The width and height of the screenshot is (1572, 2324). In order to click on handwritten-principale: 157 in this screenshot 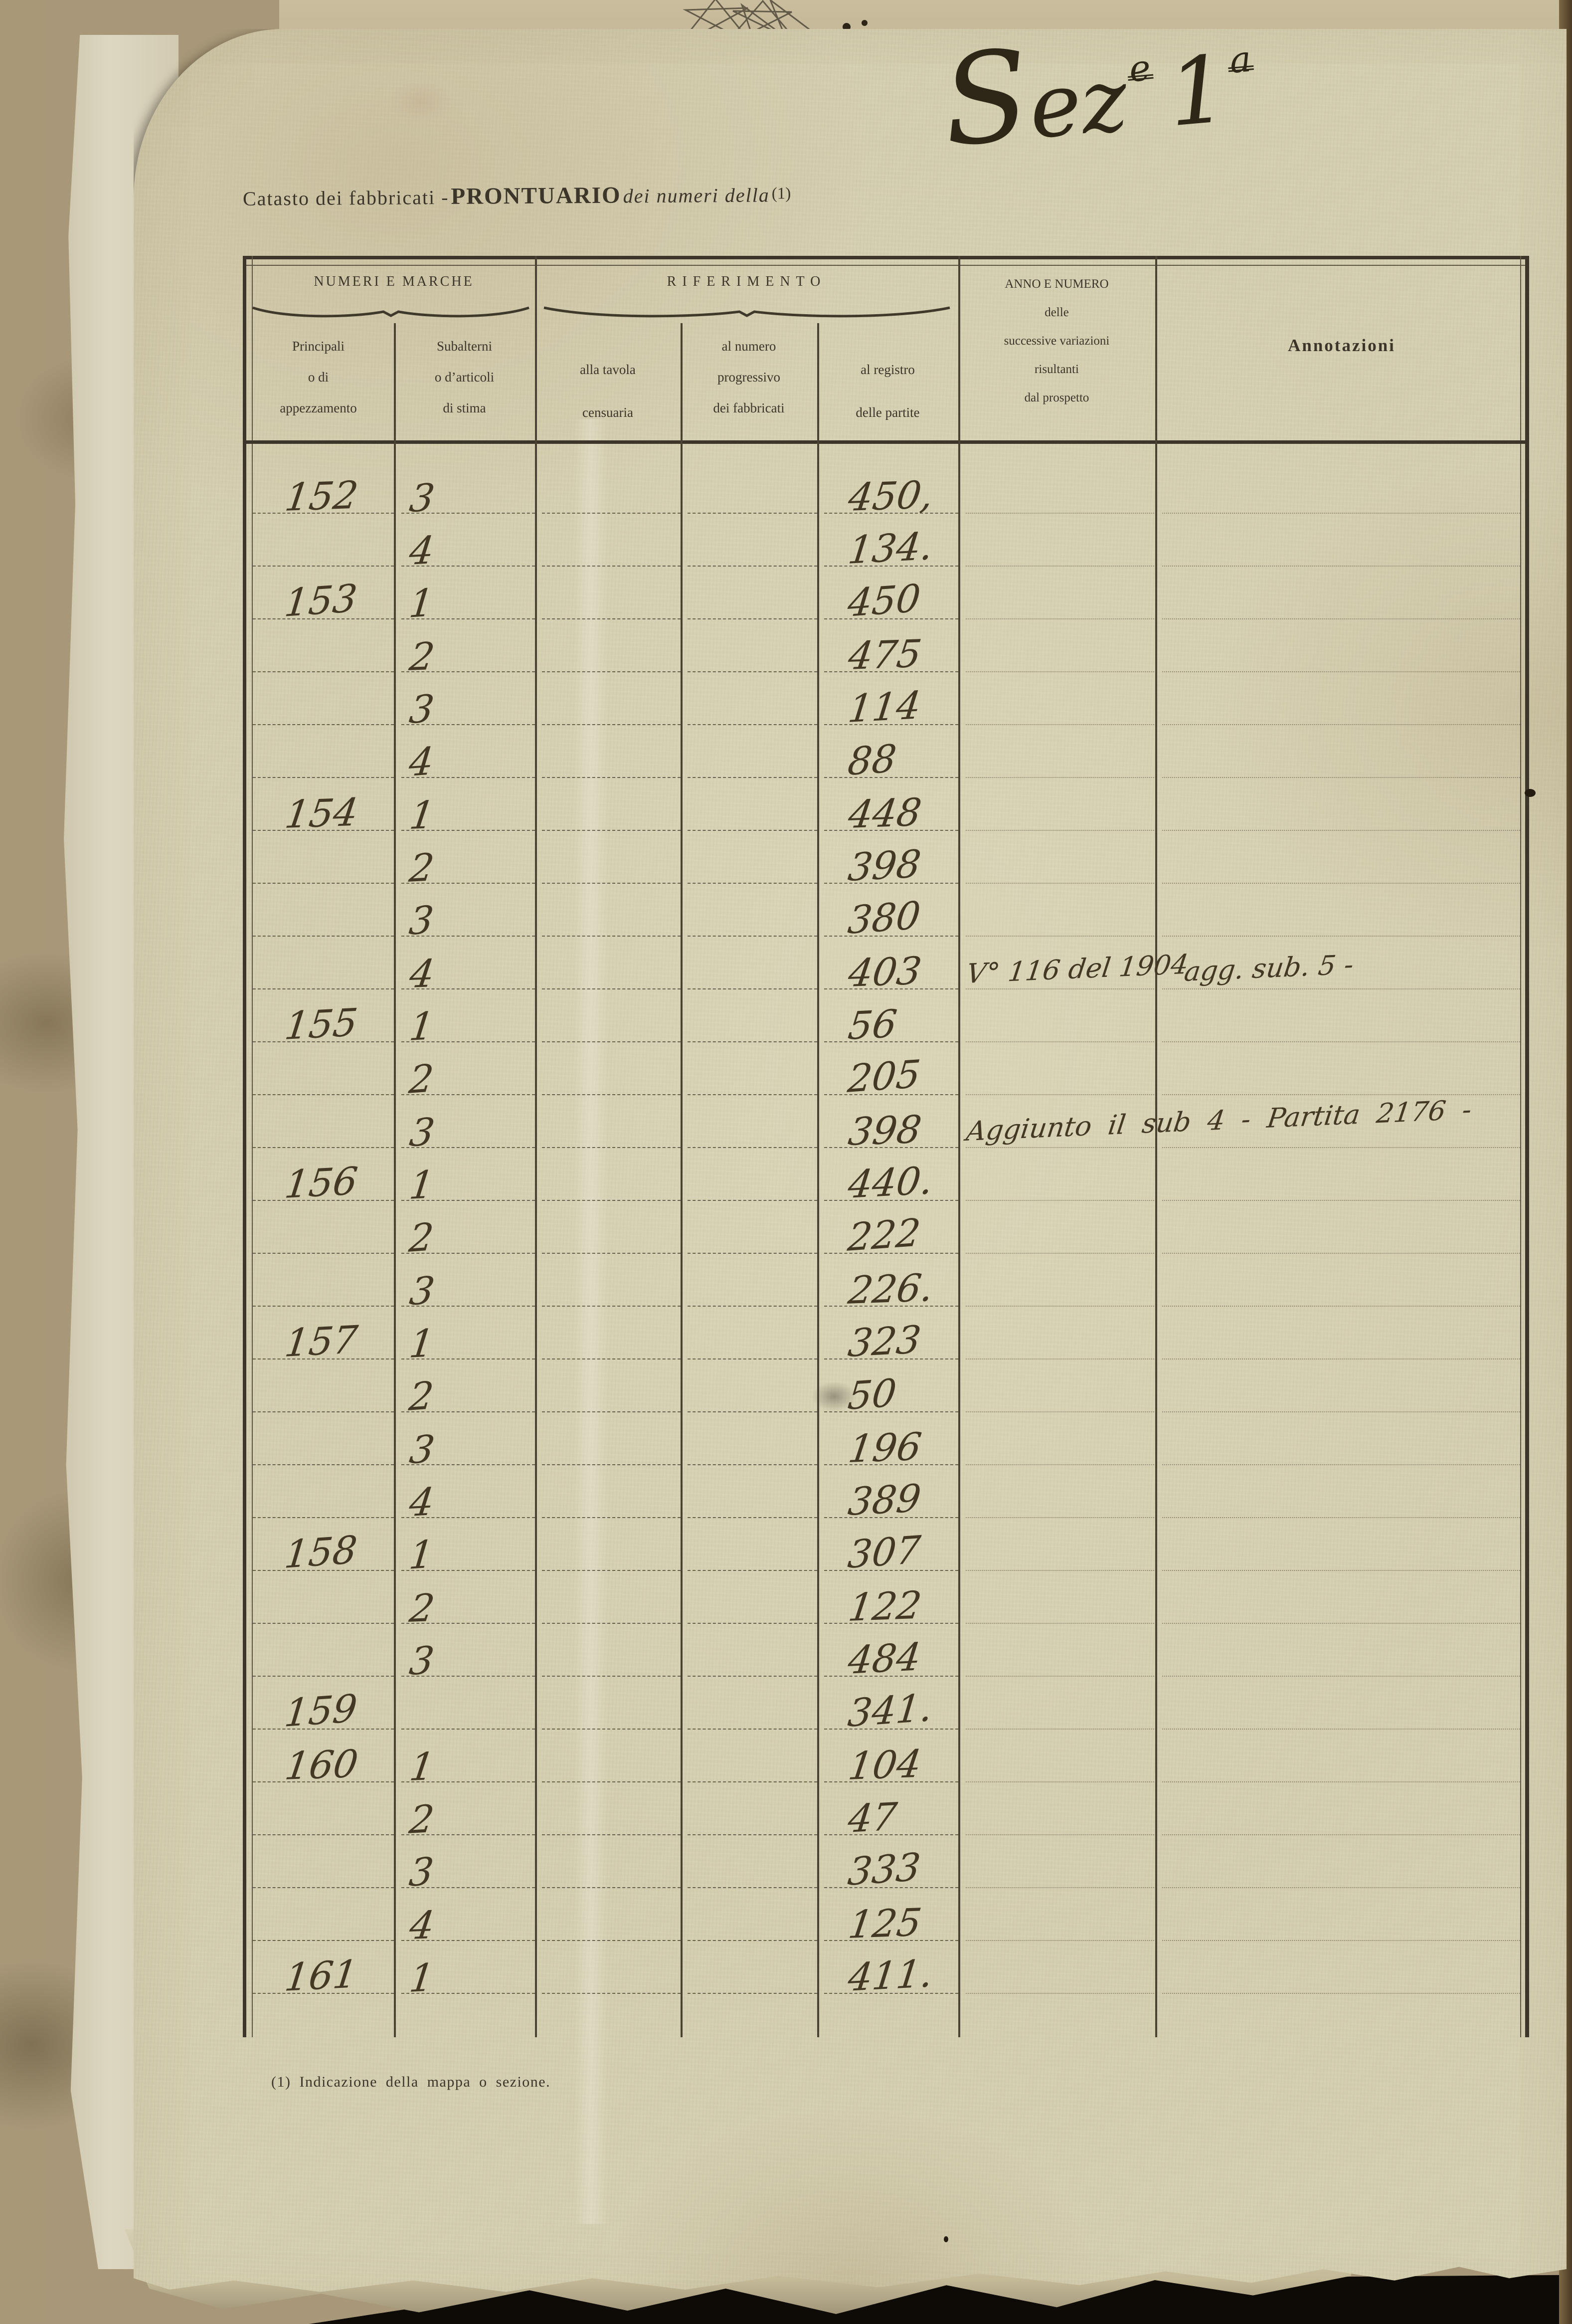, I will do `click(321, 1341)`.